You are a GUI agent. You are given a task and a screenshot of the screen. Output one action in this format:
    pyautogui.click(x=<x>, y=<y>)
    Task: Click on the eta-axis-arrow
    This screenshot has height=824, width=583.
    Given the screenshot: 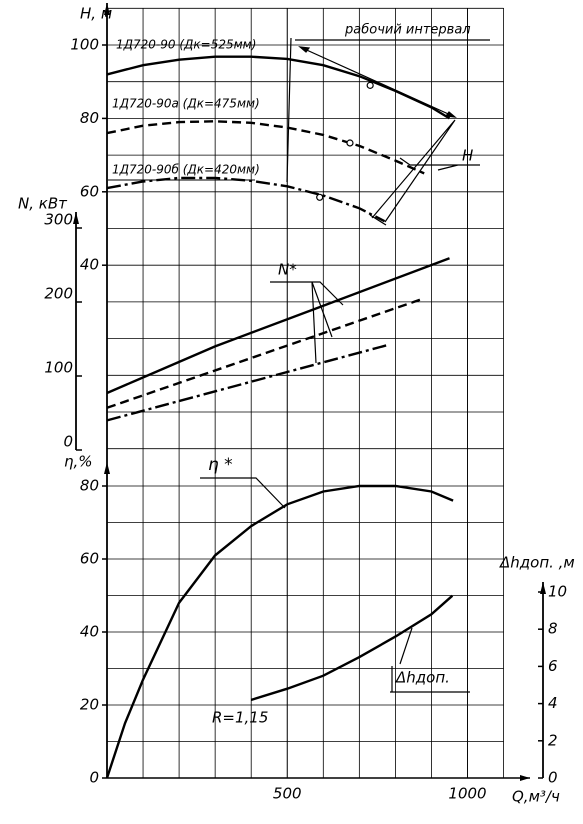 What is the action you would take?
    pyautogui.click(x=107, y=468)
    